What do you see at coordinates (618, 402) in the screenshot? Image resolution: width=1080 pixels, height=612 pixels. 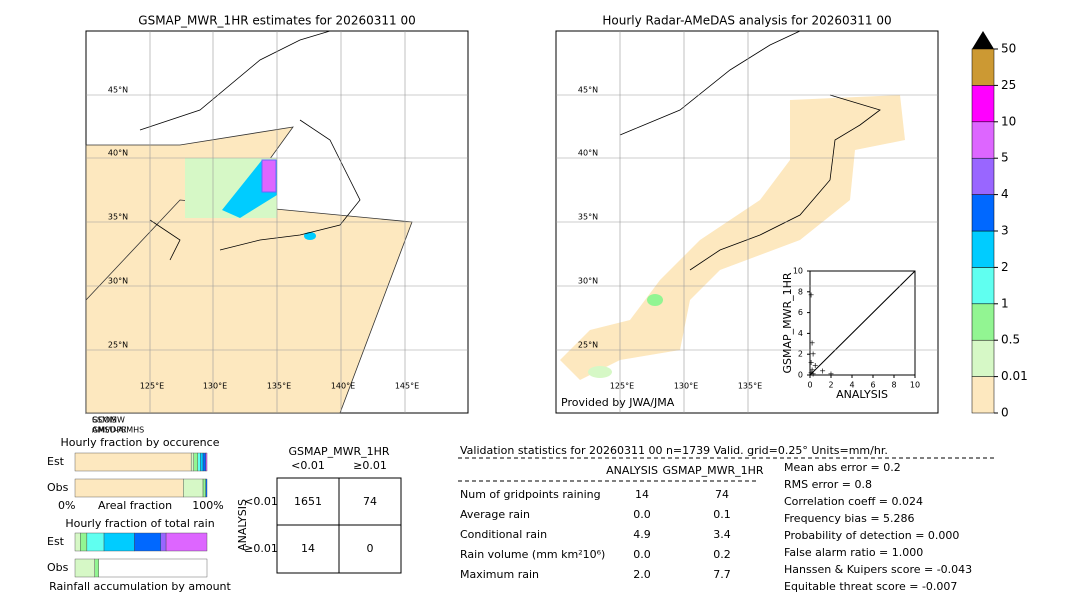 I see `credit: Provided by JWA/JMA` at bounding box center [618, 402].